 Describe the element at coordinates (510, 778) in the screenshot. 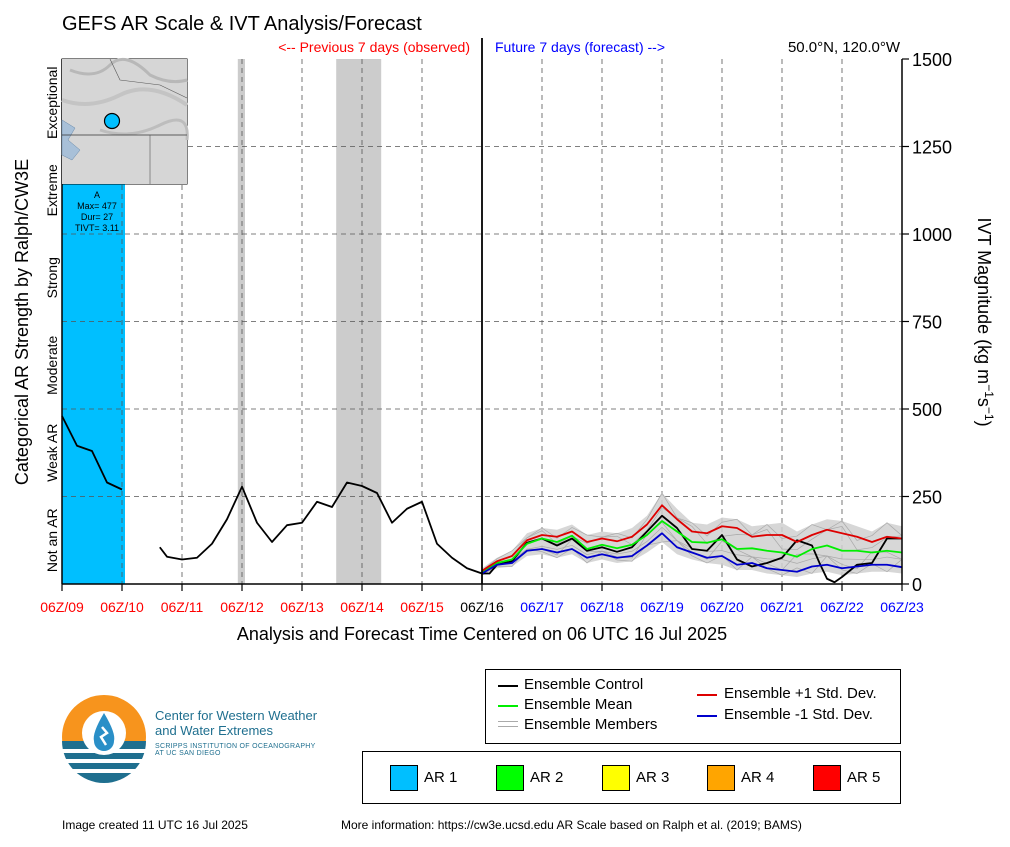

I see `ar2-swatch` at that location.